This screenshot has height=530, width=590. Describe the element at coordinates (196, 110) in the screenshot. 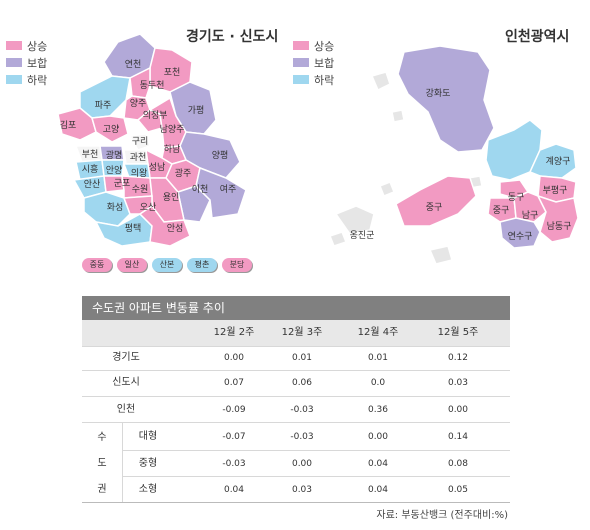

I see `label-gapyeong: 가평` at that location.